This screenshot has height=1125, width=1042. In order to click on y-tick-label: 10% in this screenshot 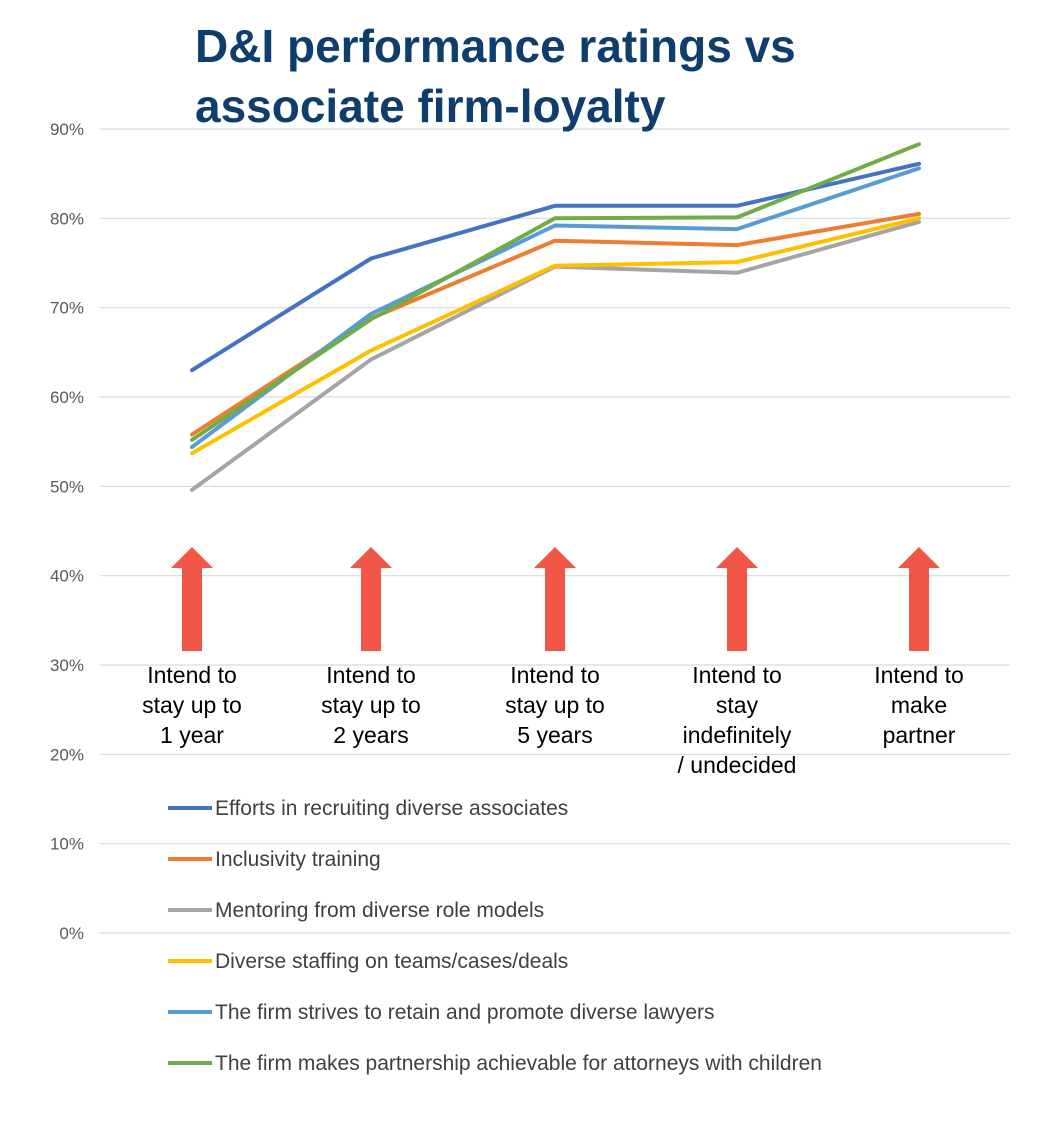, I will do `click(67, 844)`.